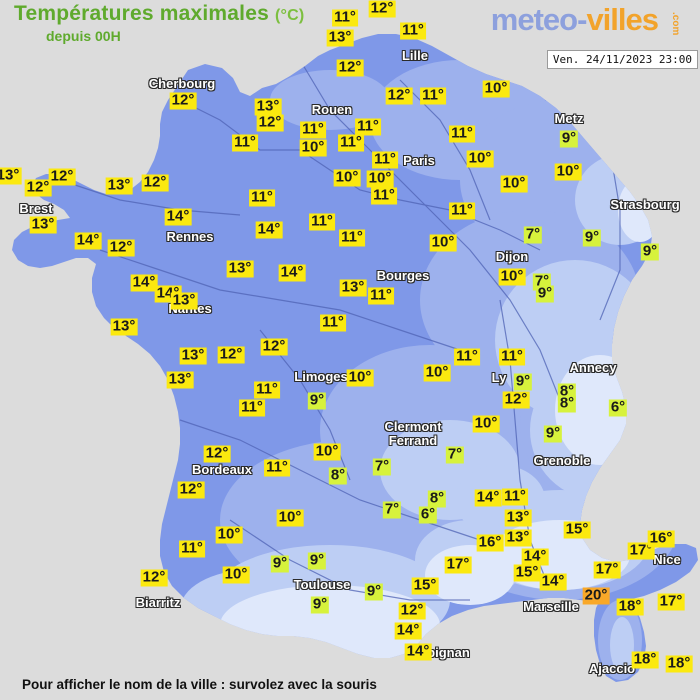  What do you see at coordinates (612, 668) in the screenshot?
I see `city-label: Ajaccio` at bounding box center [612, 668].